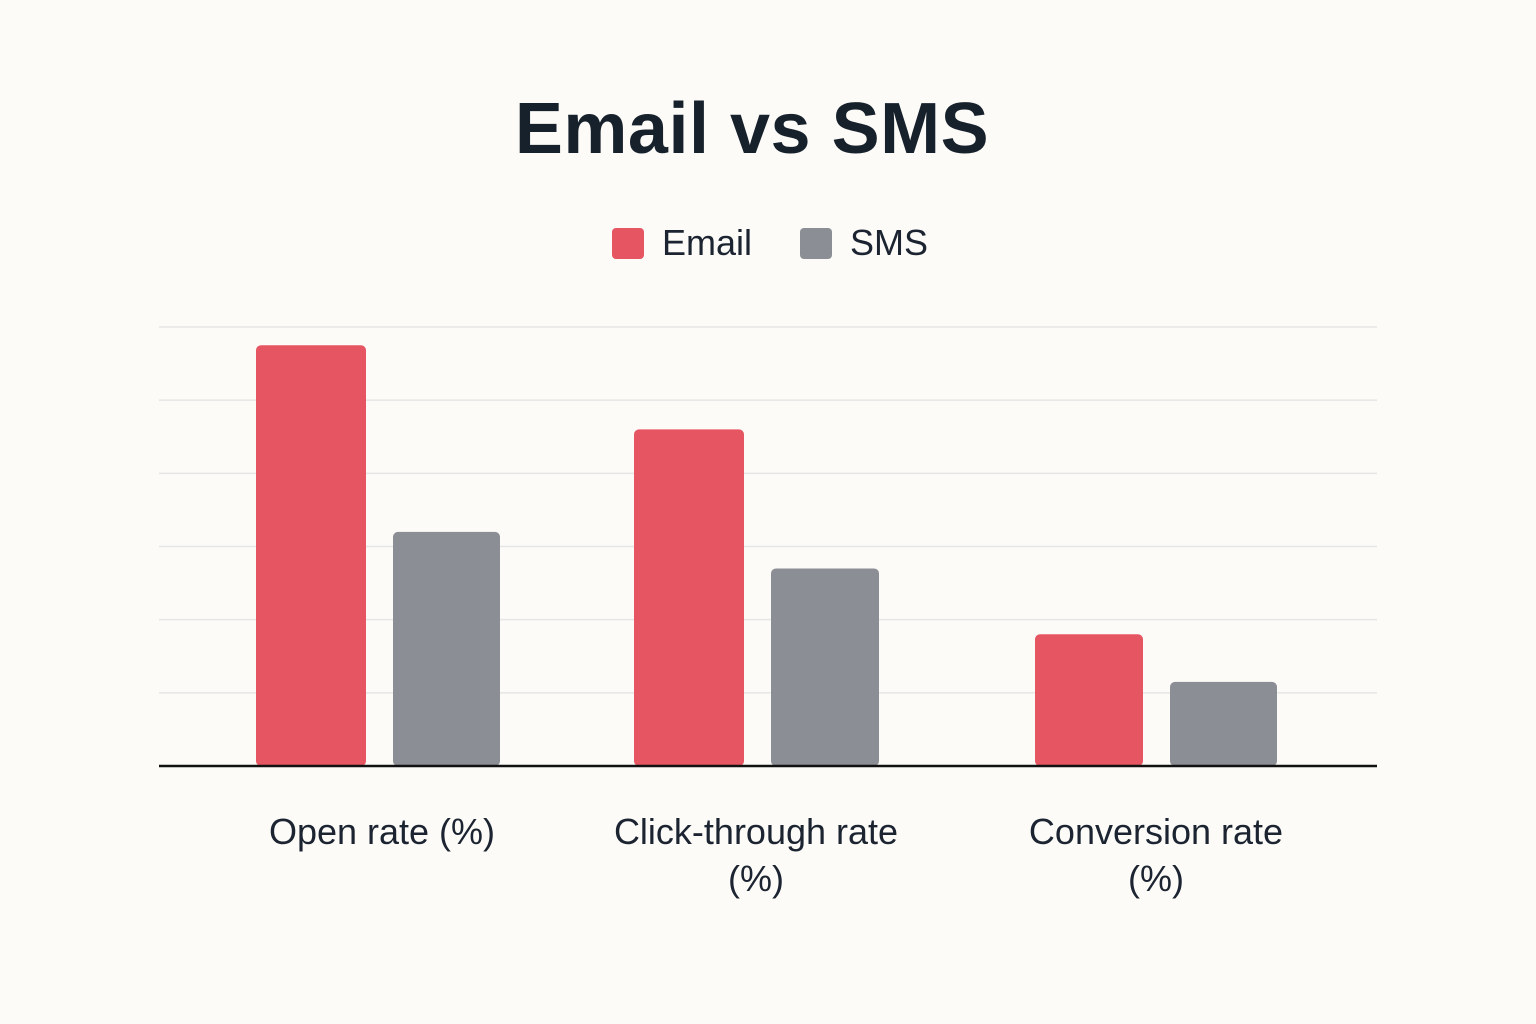 This screenshot has height=1024, width=1536. I want to click on category-label-conversion-rate: Conversion rate (%), so click(1156, 855).